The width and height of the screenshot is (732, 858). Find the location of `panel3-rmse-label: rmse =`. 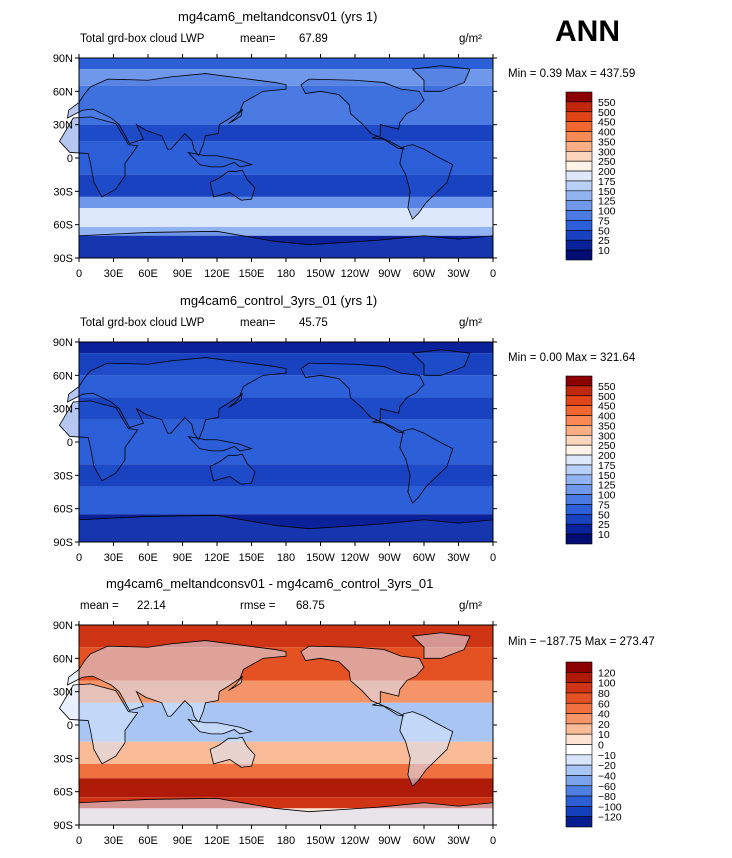

panel3-rmse-label: rmse = is located at coordinates (258, 606).